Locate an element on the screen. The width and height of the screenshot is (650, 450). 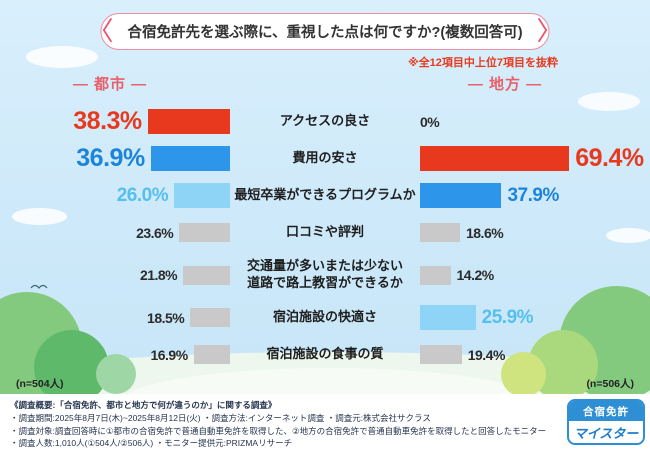
rural-value: 14.2% is located at coordinates (475, 275).